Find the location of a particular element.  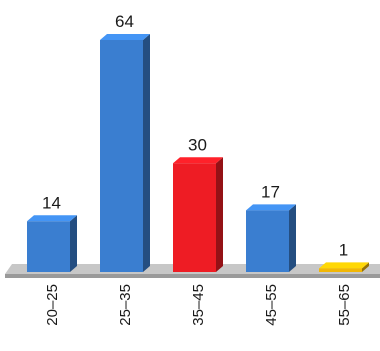

x-tick-label: 20–25 is located at coordinates (52, 305).